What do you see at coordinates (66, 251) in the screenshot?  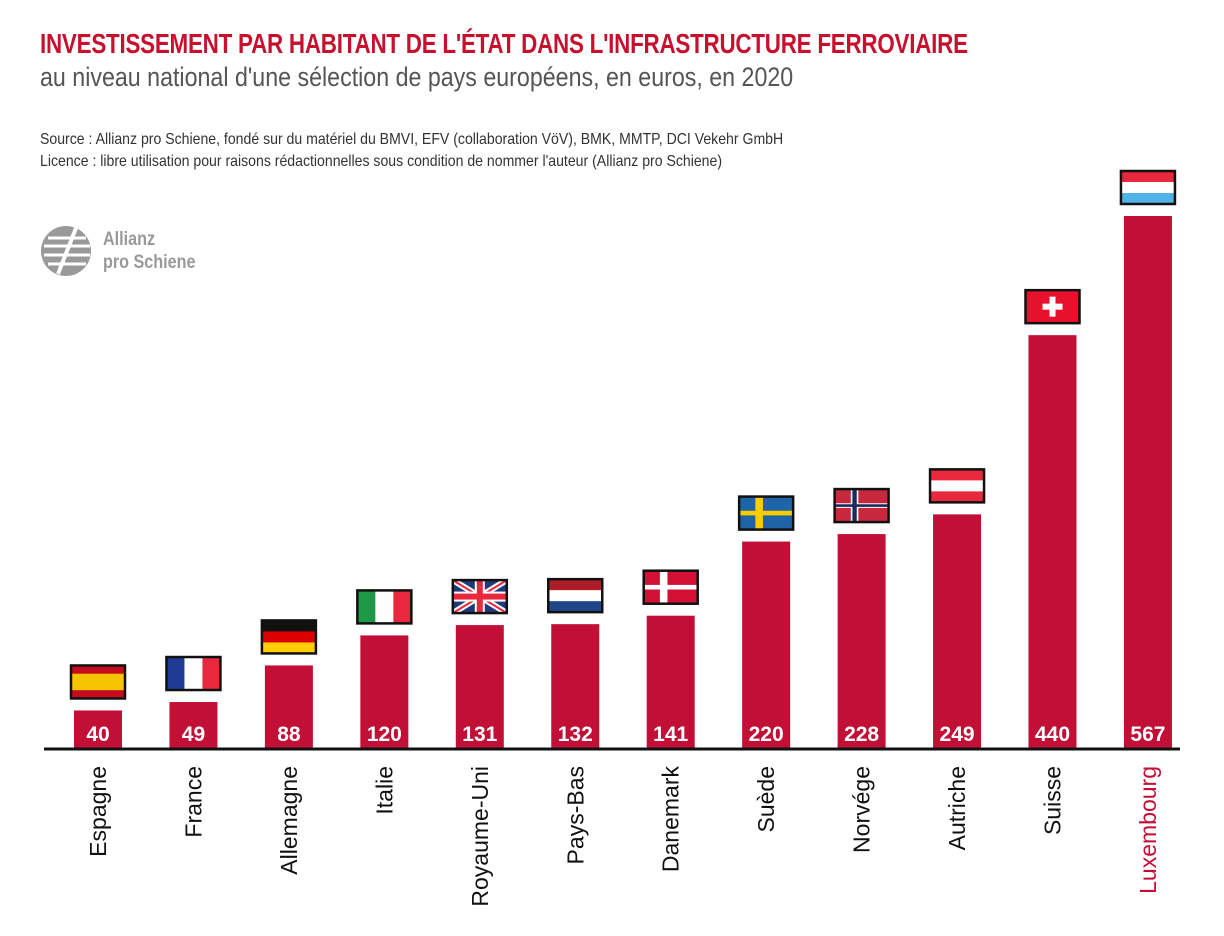 I see `logo-rail-icon` at bounding box center [66, 251].